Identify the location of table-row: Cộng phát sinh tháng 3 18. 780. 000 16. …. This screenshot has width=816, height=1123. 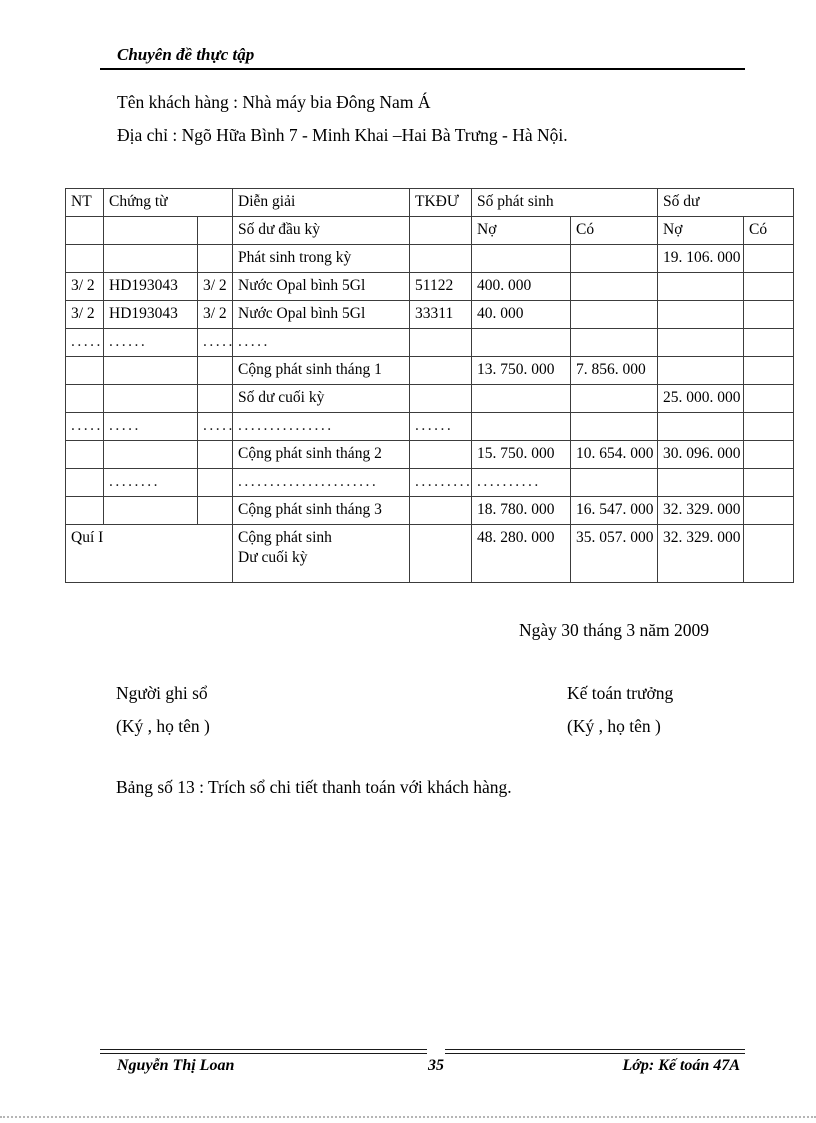
(430, 510).